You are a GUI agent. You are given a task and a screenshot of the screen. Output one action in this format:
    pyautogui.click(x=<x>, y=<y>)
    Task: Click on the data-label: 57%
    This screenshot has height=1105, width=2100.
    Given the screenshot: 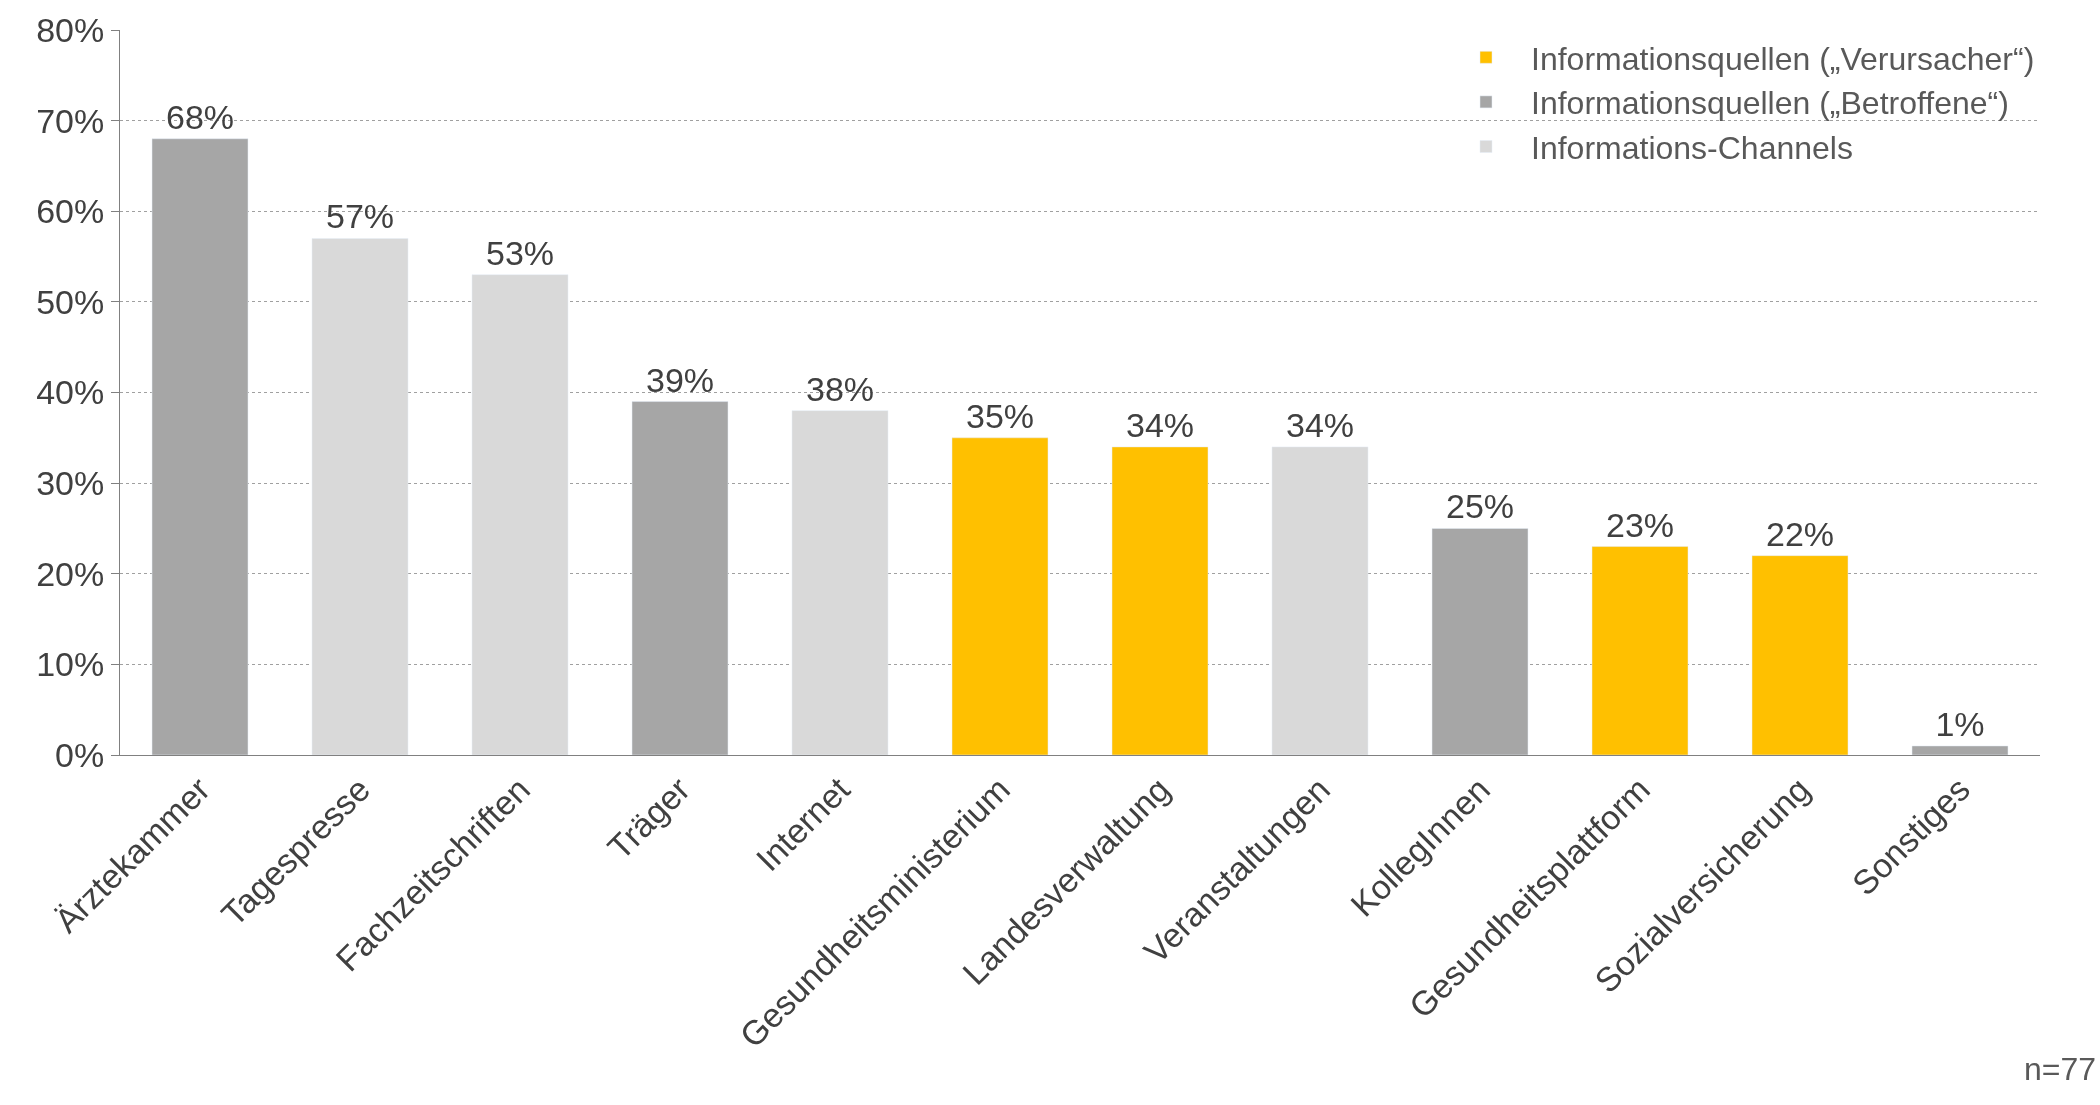 What is the action you would take?
    pyautogui.click(x=360, y=216)
    